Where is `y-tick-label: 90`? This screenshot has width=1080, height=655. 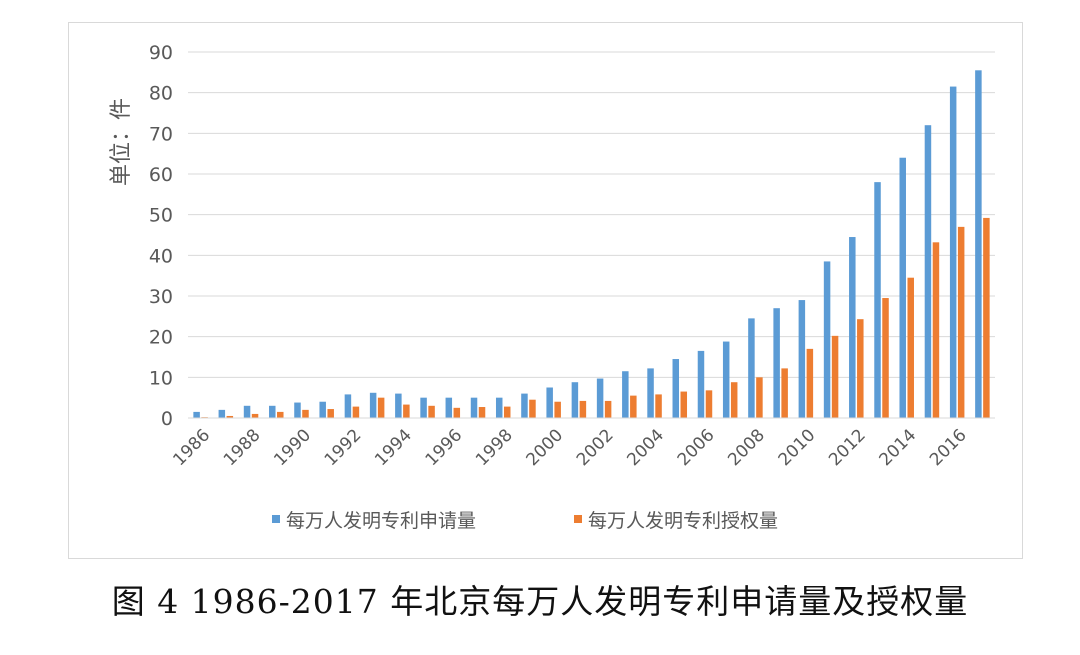
y-tick-label: 90 is located at coordinates (161, 53).